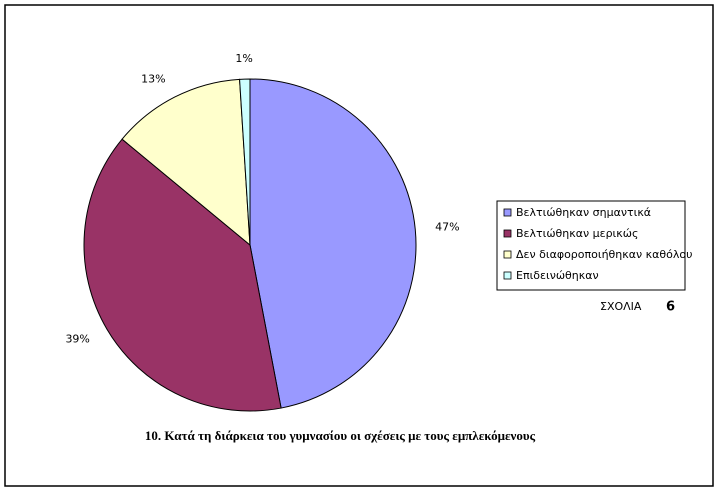 Image resolution: width=720 pixels, height=495 pixels. What do you see at coordinates (670, 307) in the screenshot?
I see `note-value: 6` at bounding box center [670, 307].